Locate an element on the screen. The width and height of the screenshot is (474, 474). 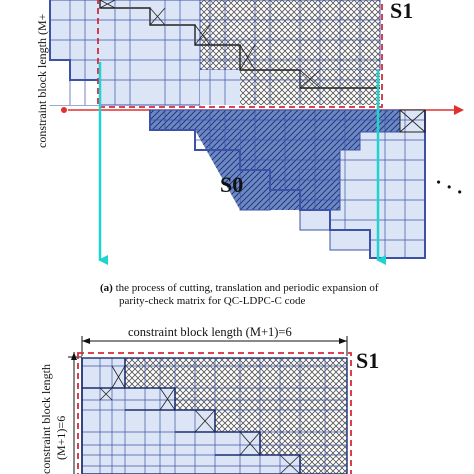
s1-dashed-box is located at coordinates (240, 54).